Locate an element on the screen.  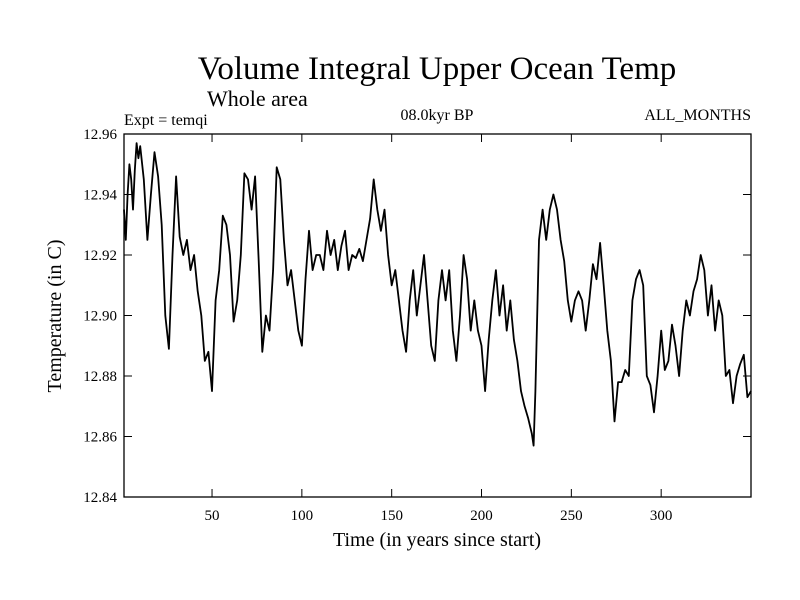
x-tick-label: 300 is located at coordinates (661, 516).